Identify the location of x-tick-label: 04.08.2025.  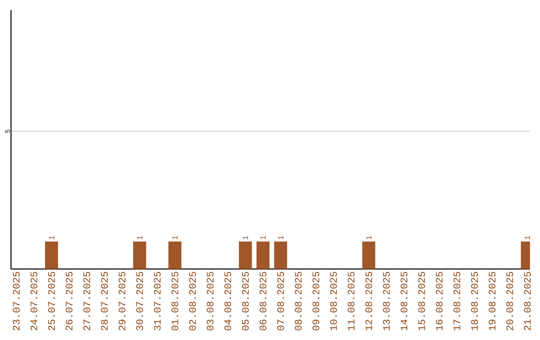
(228, 301).